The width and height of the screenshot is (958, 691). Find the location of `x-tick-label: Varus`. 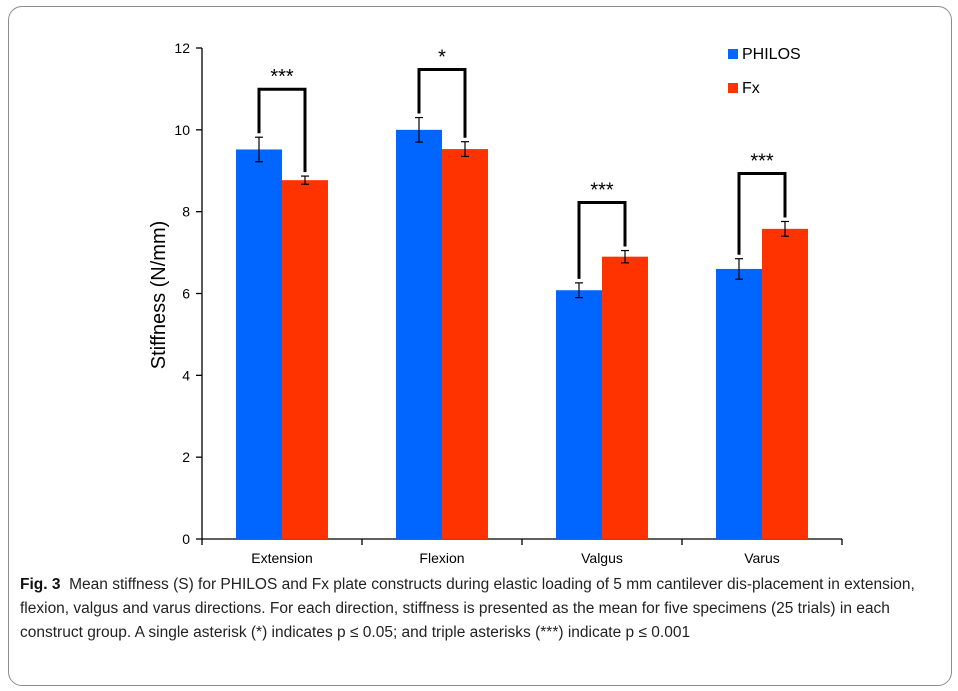

x-tick-label: Varus is located at coordinates (762, 558).